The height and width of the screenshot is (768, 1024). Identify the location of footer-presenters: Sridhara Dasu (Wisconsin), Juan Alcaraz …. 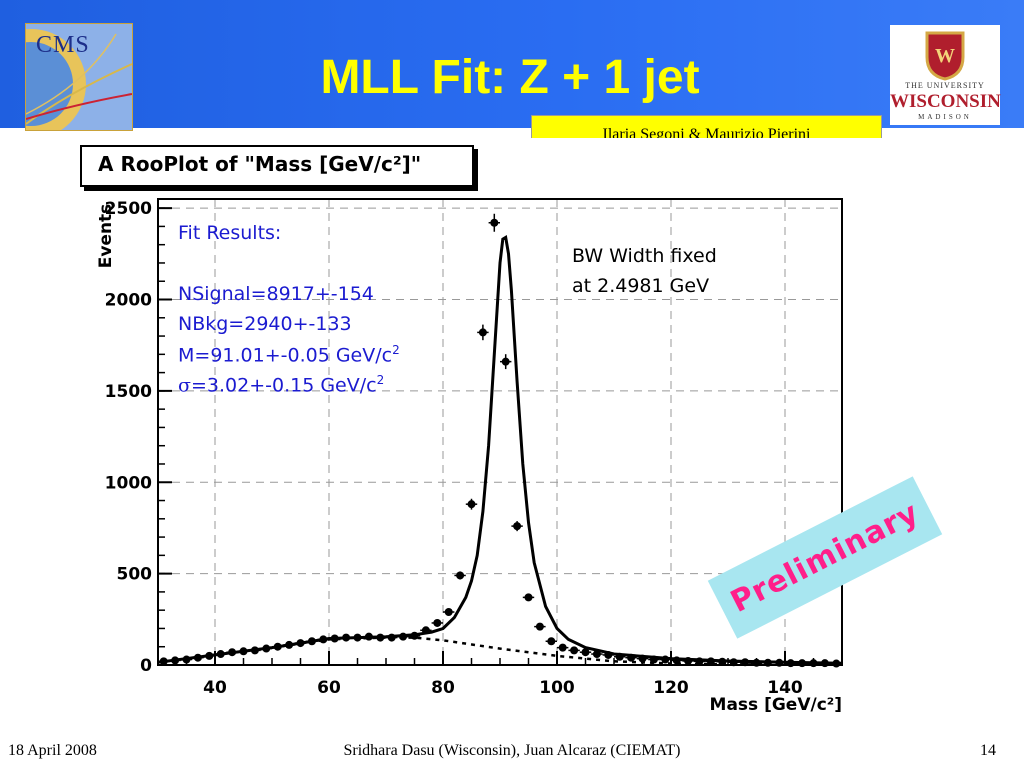
(512, 750).